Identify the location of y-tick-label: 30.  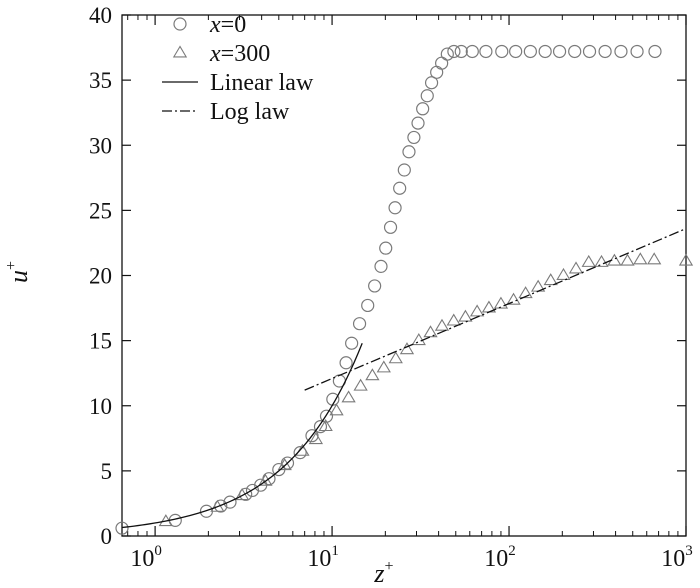
(100, 145).